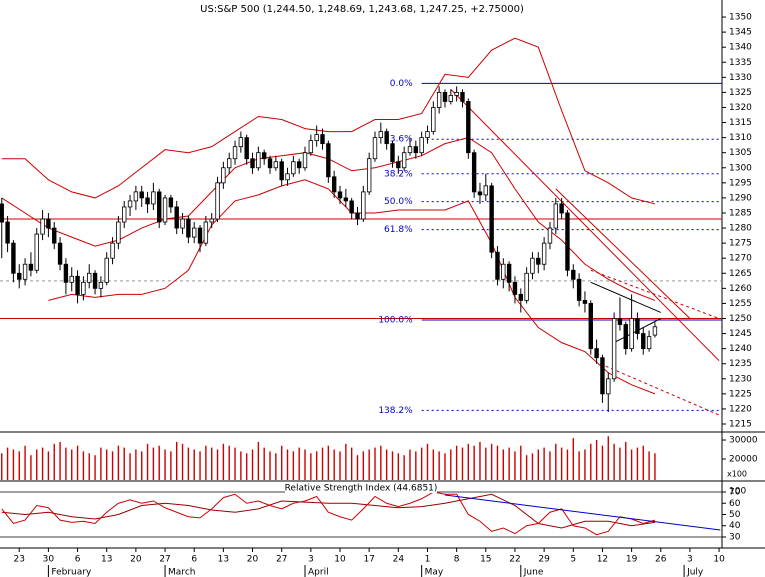 Image resolution: width=765 pixels, height=577 pixels. I want to click on y-tick-label: 1260, so click(740, 289).